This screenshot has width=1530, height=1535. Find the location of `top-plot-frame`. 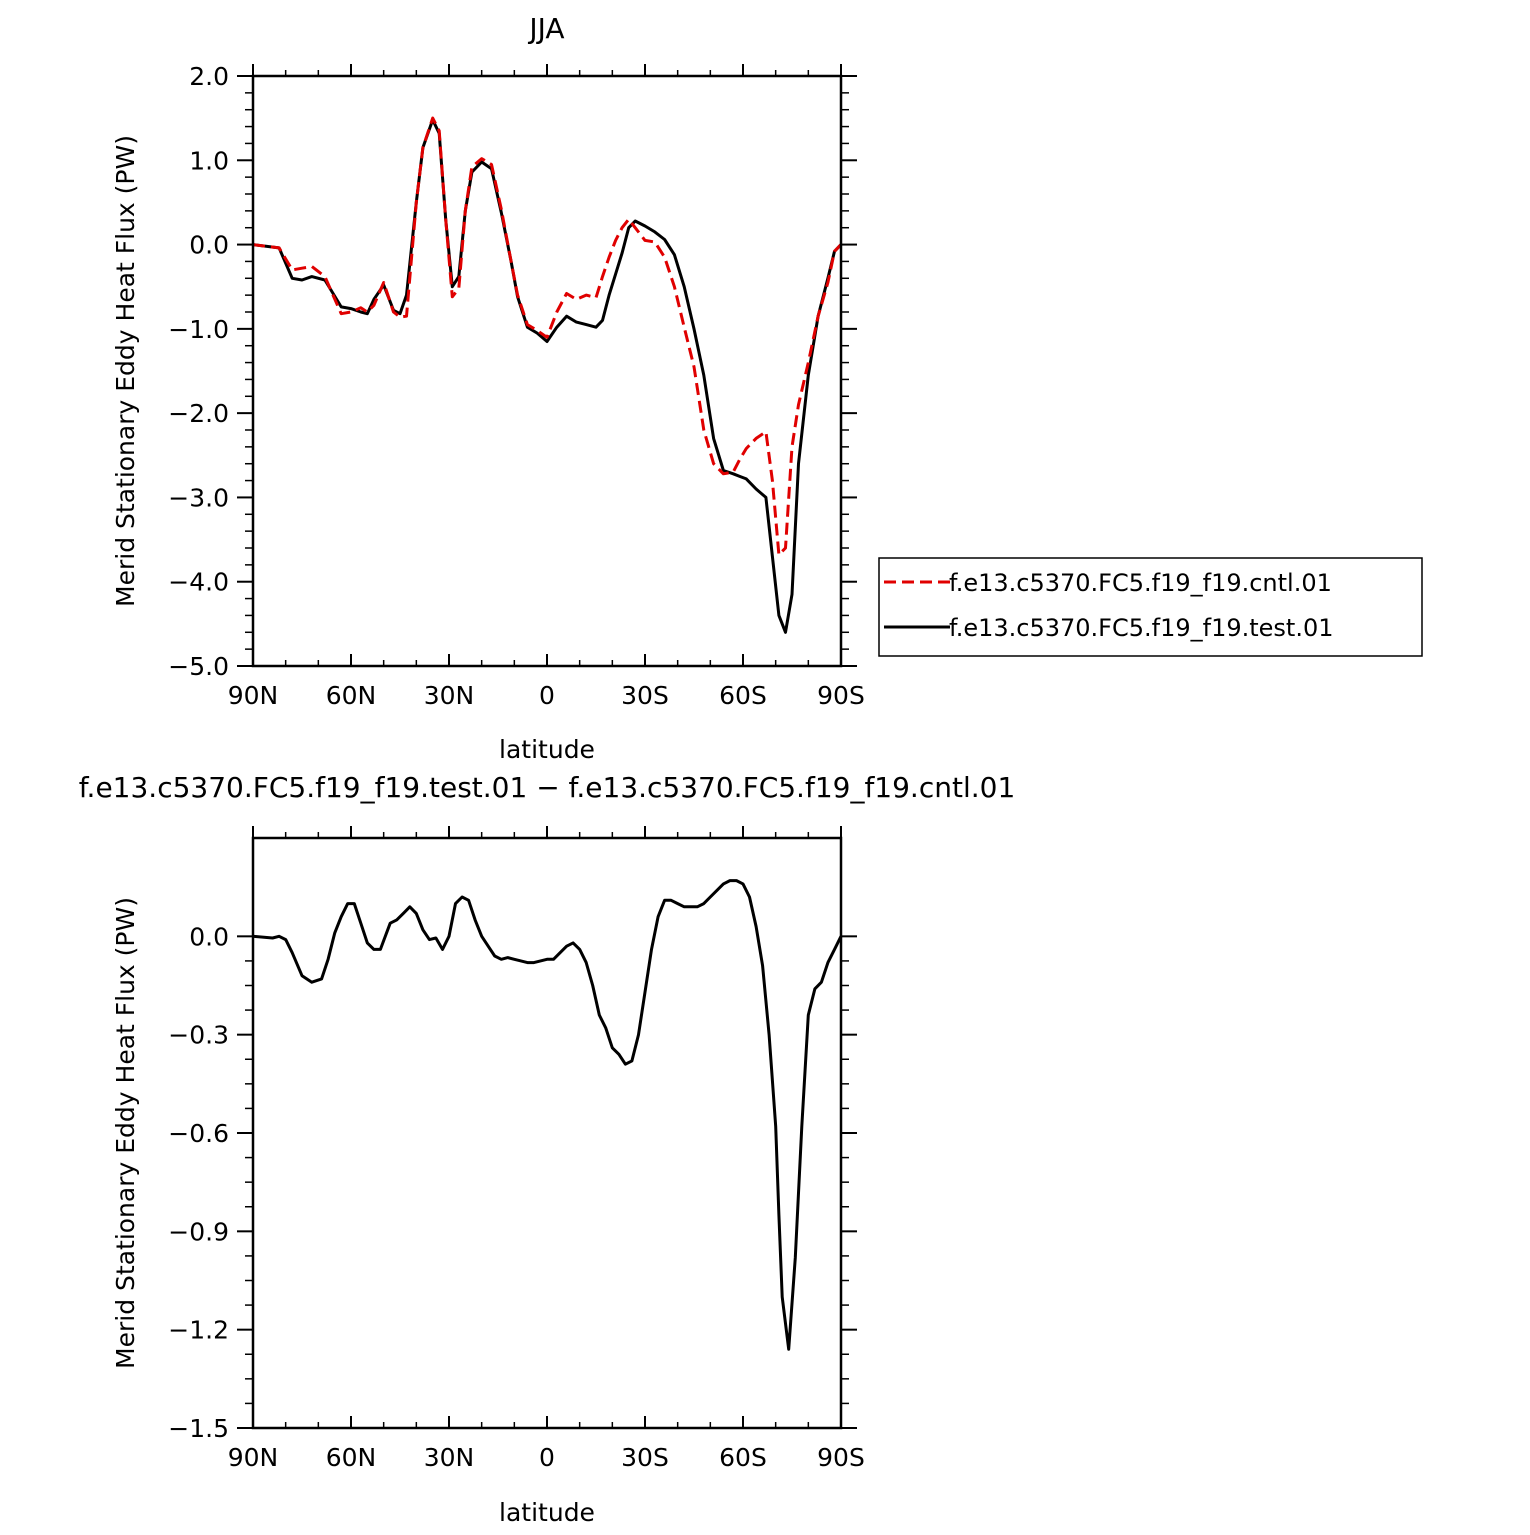

top-plot-frame is located at coordinates (547, 371).